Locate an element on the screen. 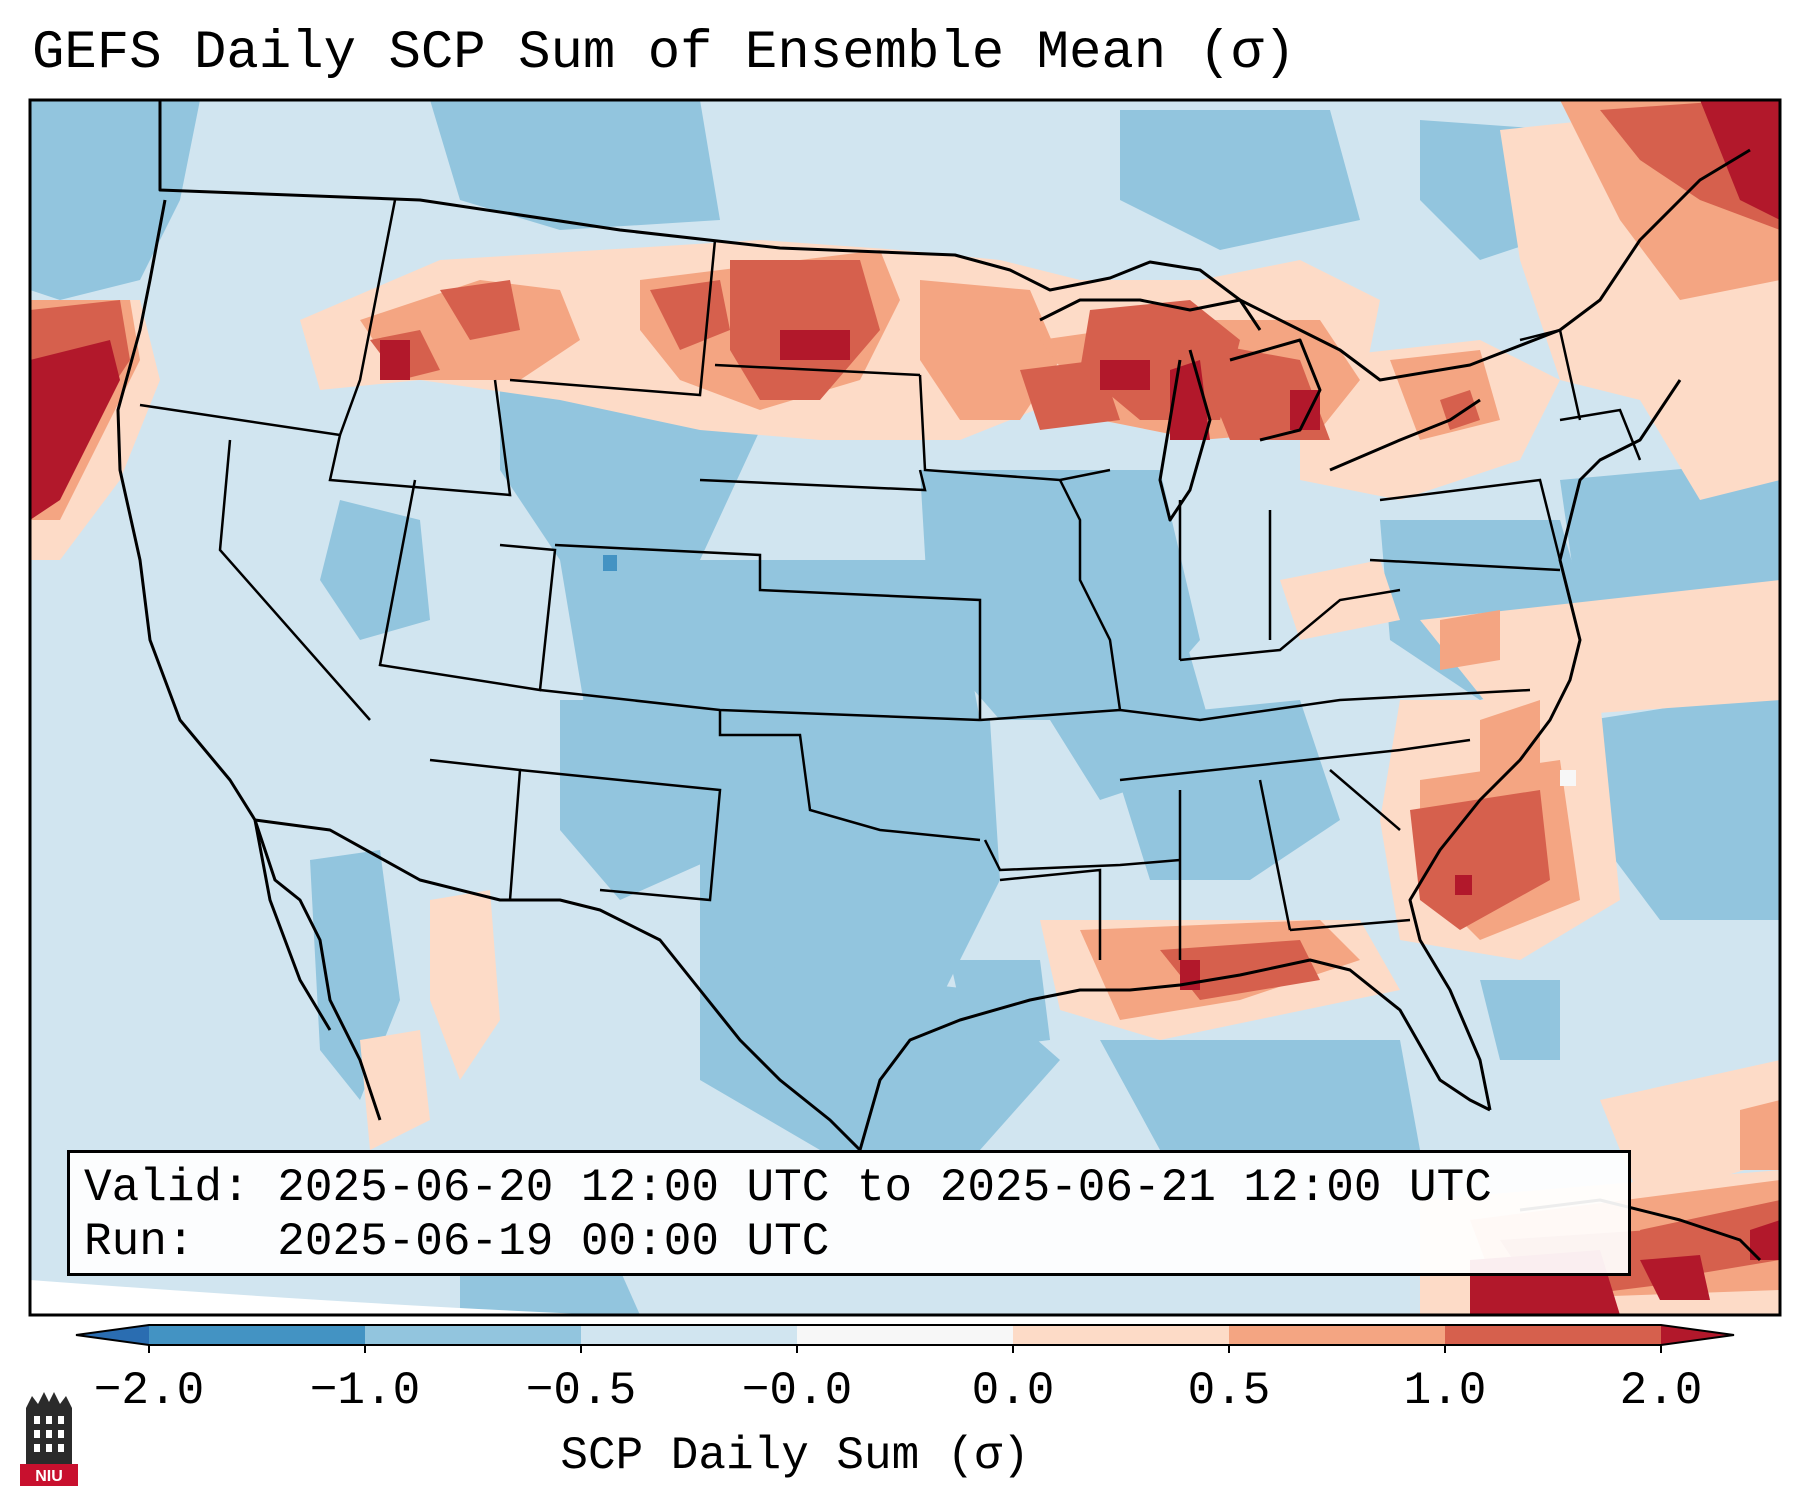 This screenshot has width=1803, height=1506. colorbar-label: SCP Daily Sum (σ) is located at coordinates (795, 1456).